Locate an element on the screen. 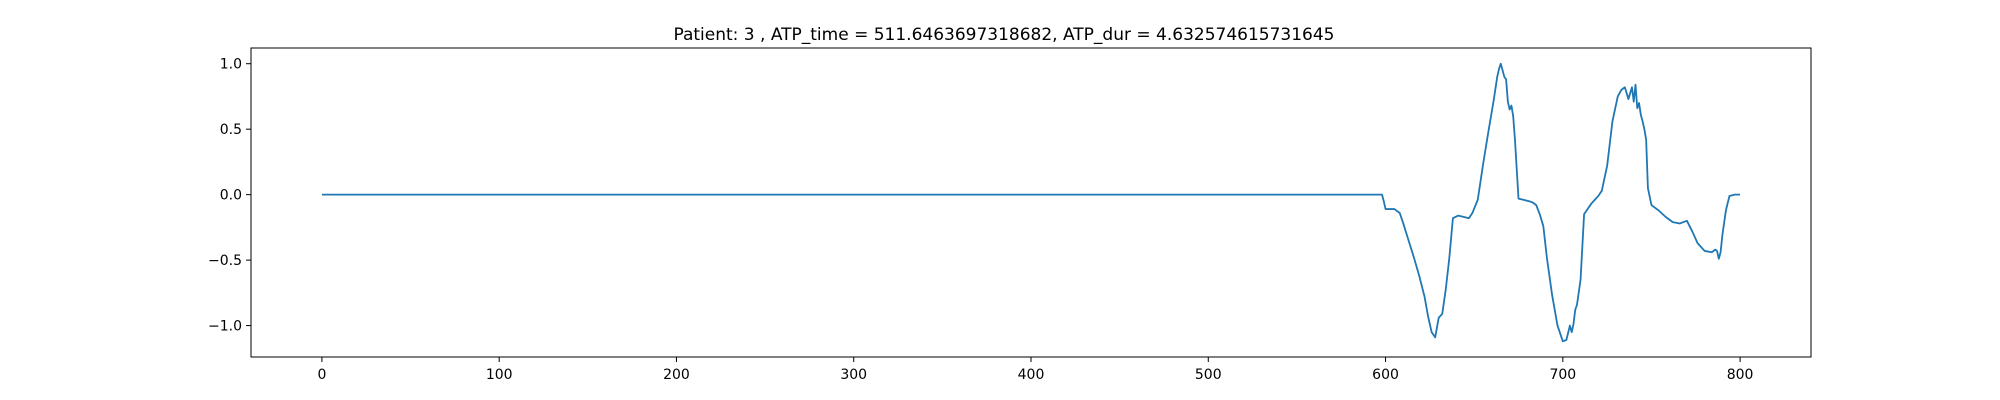 This screenshot has width=2000, height=400. y-tick-label: 0.0 is located at coordinates (231, 196).